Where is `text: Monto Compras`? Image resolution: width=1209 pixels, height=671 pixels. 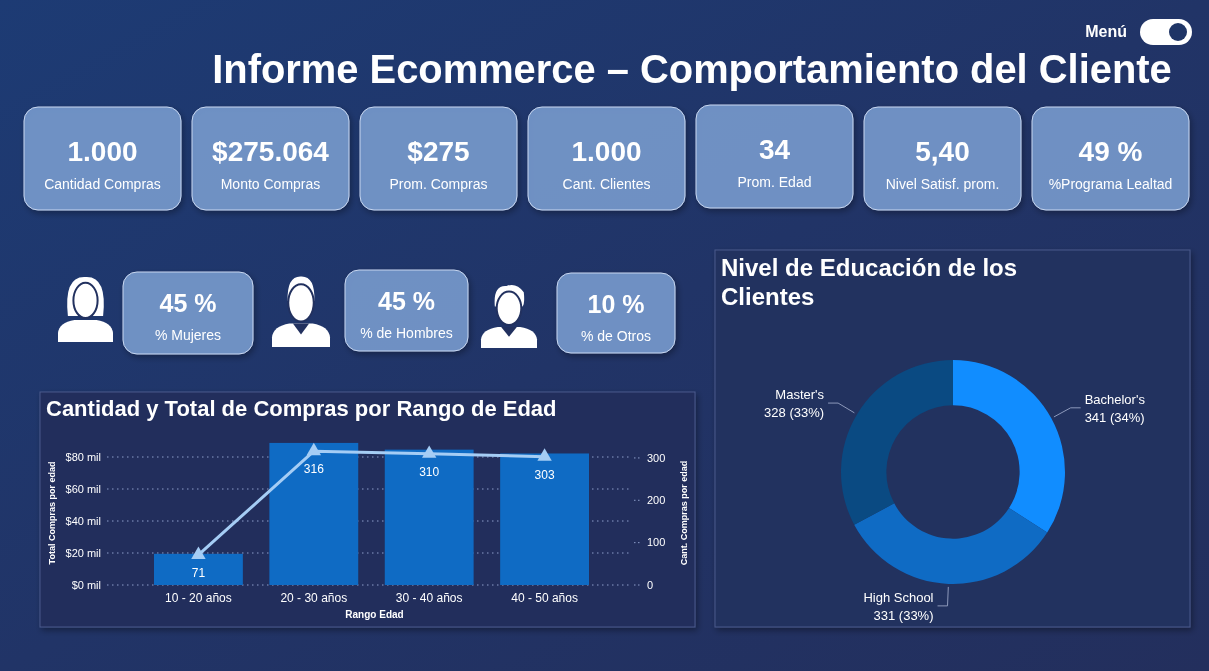
text: Monto Compras is located at coordinates (270, 184).